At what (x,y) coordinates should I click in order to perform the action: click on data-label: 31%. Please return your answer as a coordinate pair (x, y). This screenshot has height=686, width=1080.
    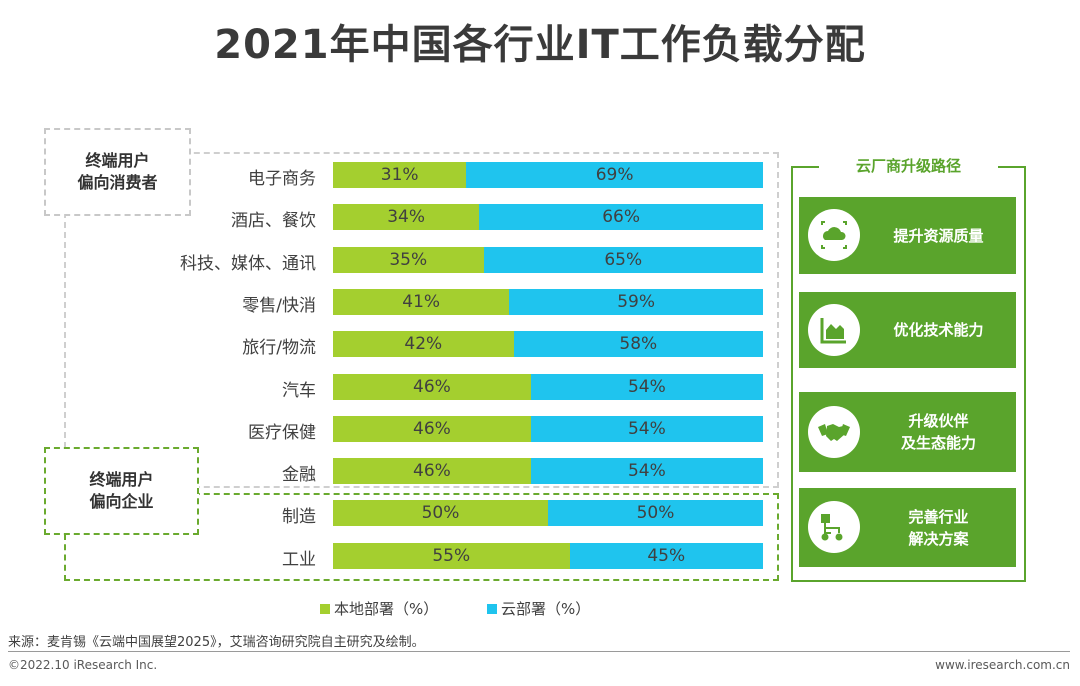
    Looking at the image, I should click on (399, 175).